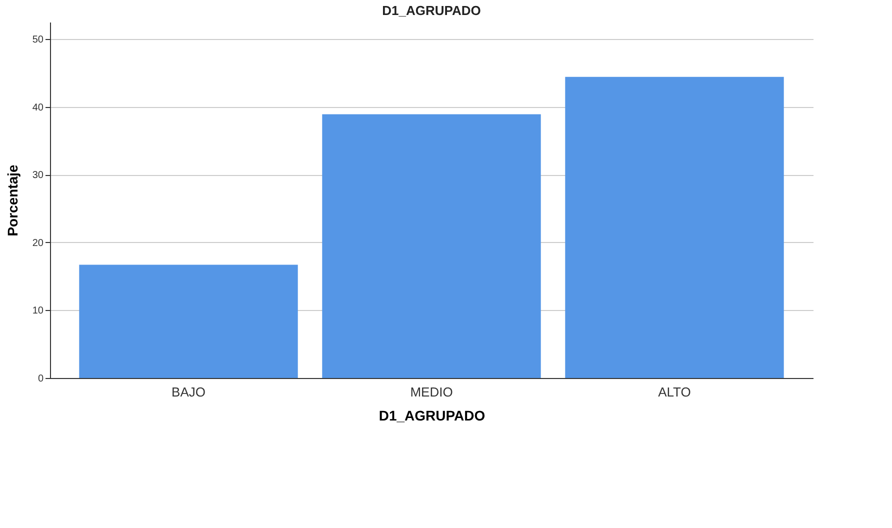 This screenshot has width=892, height=528. What do you see at coordinates (432, 416) in the screenshot?
I see `x-axis-title: D1_AGRUPADO` at bounding box center [432, 416].